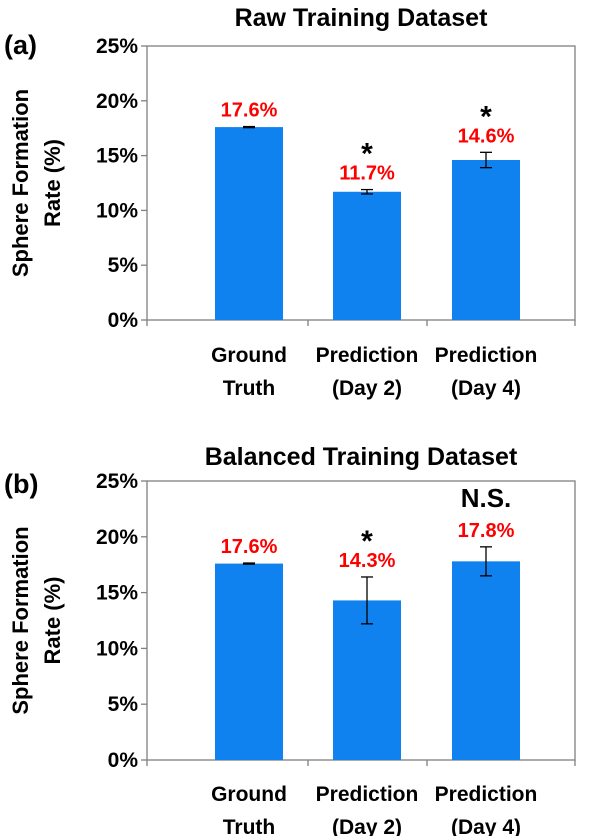 The image size is (593, 836). Describe the element at coordinates (21, 484) in the screenshot. I see `panel-label: (b)` at that location.